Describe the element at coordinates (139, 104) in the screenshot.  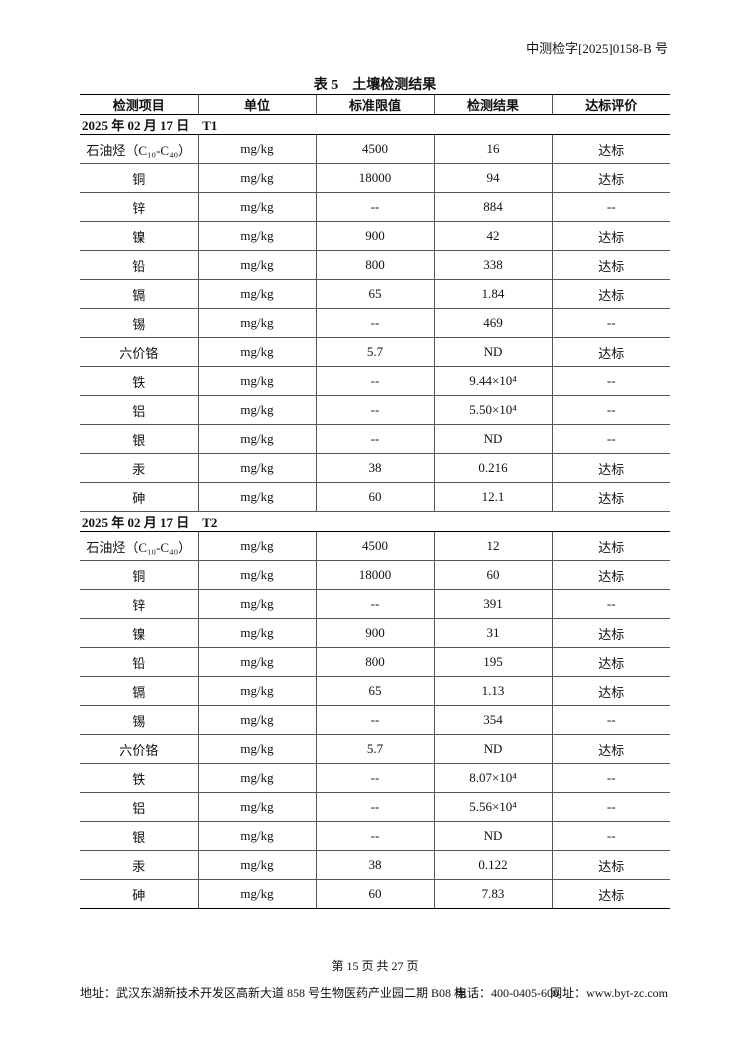
I see `column-header: 检测项目` at that location.